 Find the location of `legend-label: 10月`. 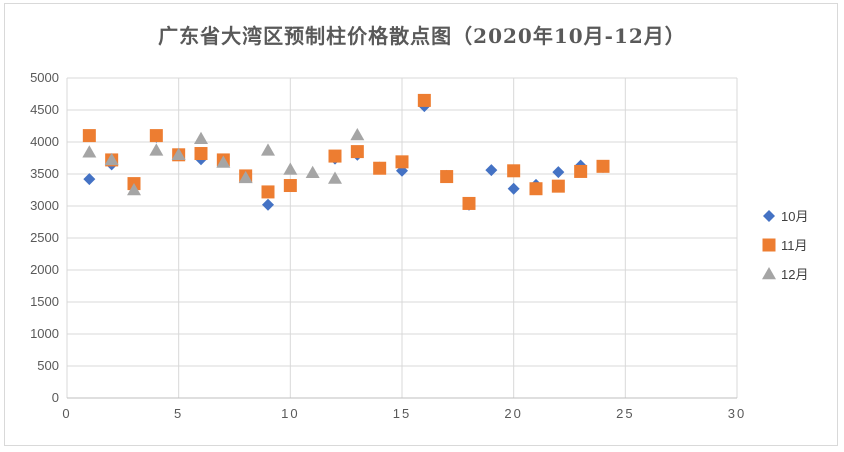

legend-label: 10月 is located at coordinates (794, 216).